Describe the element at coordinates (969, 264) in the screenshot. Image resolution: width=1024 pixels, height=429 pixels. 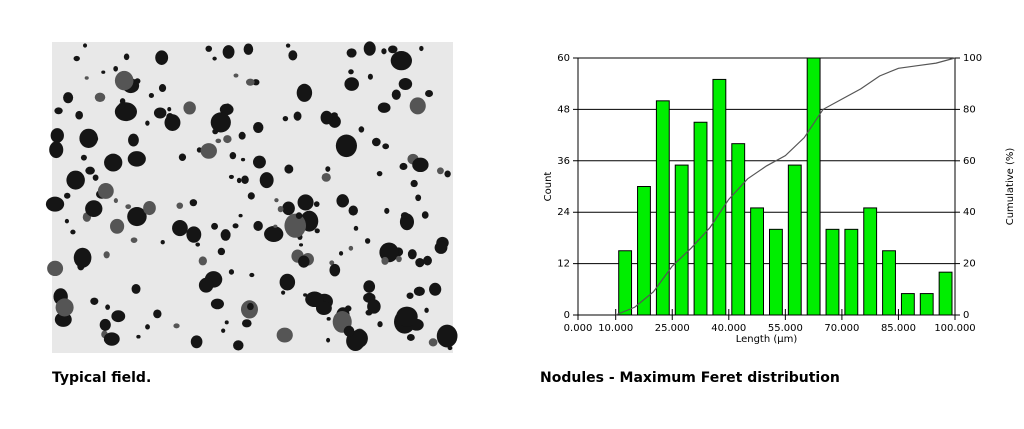
I see `y2-tick-label: 20` at that location.